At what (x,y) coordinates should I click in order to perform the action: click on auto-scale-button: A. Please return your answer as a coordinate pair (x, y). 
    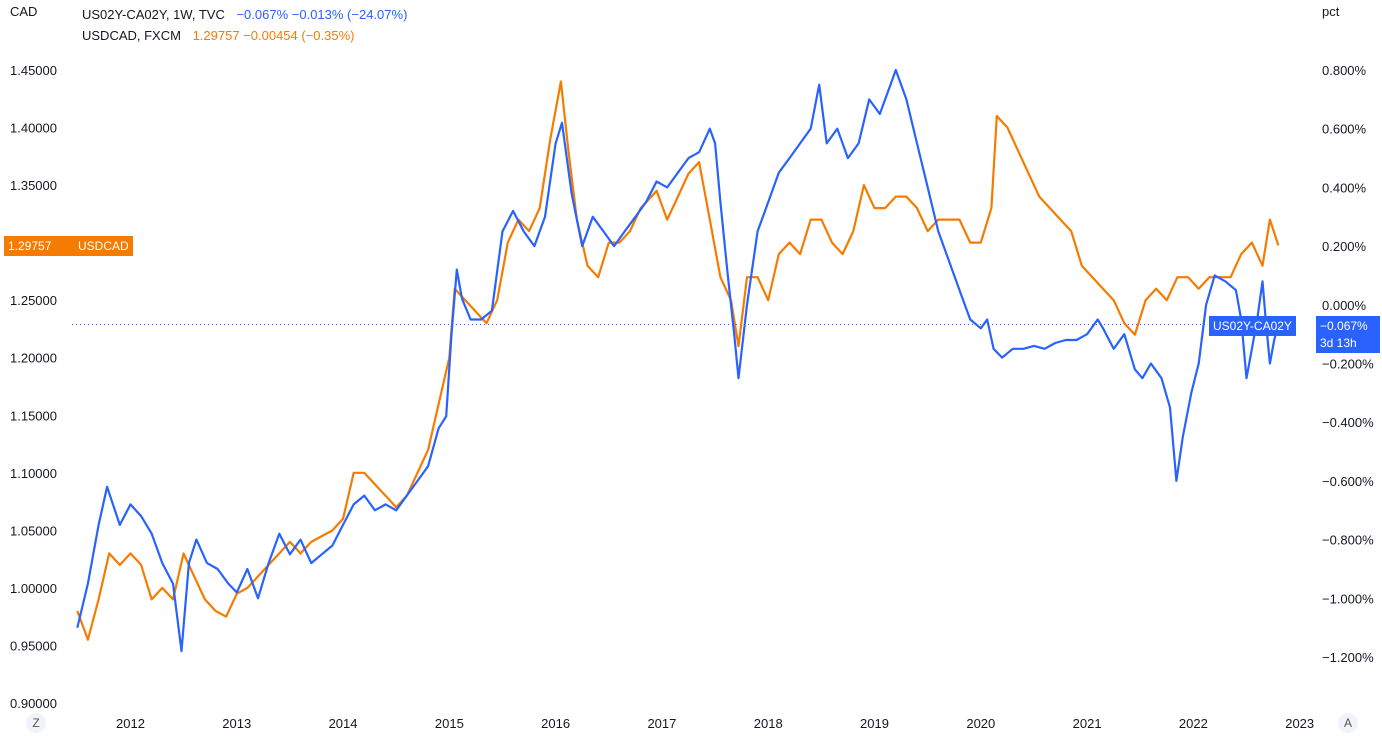
    Looking at the image, I should click on (1348, 723).